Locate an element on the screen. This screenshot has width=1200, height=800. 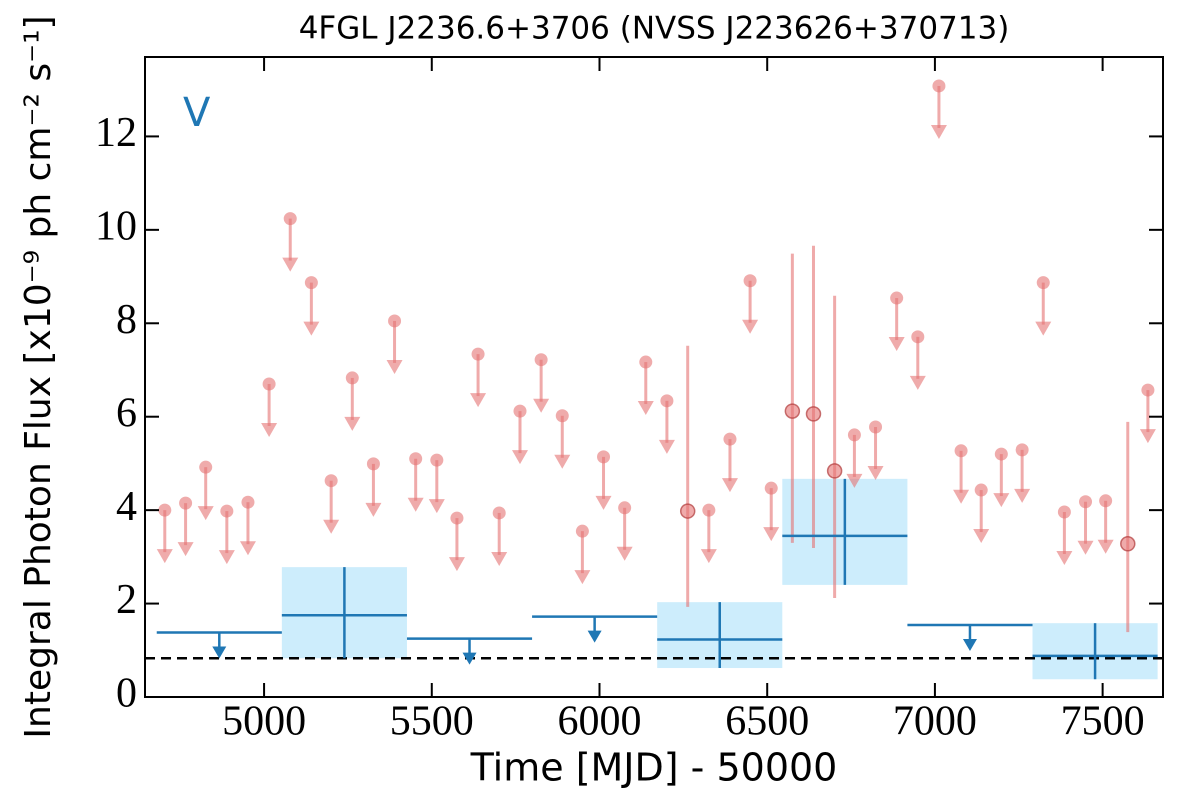
y-tick-label: 0 is located at coordinates (126, 694).